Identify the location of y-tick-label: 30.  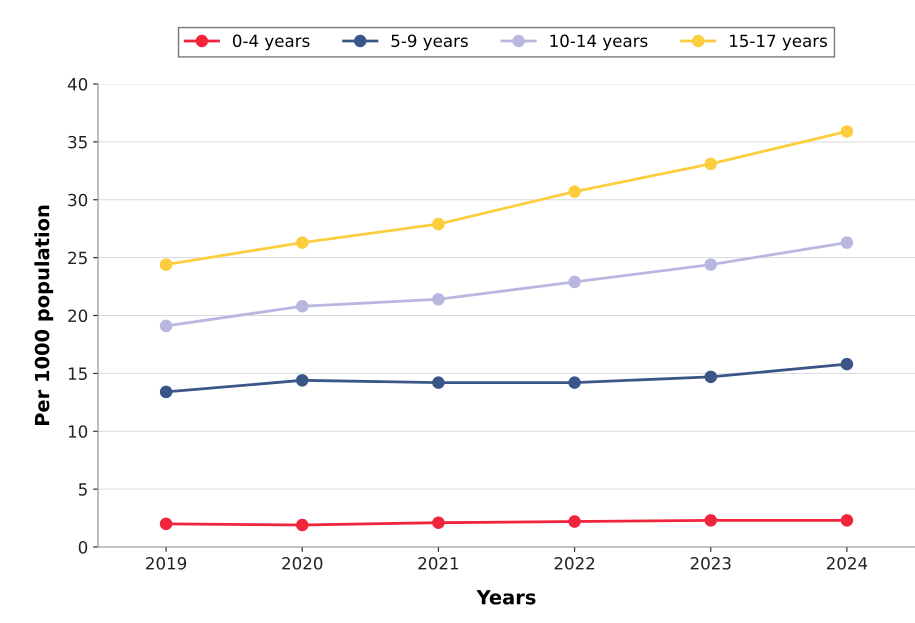
(78, 200).